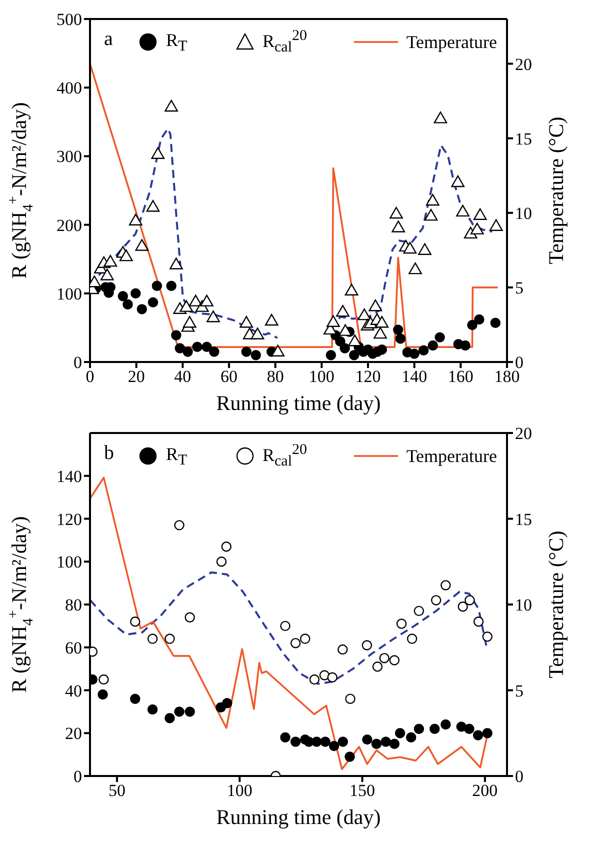  Describe the element at coordinates (73, 648) in the screenshot. I see `y-tick-label: 60` at that location.